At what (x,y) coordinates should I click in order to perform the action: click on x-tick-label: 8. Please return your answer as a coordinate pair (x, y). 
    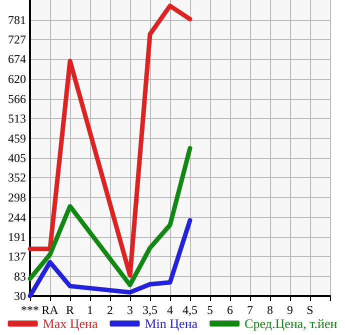
    Looking at the image, I should click on (270, 310).